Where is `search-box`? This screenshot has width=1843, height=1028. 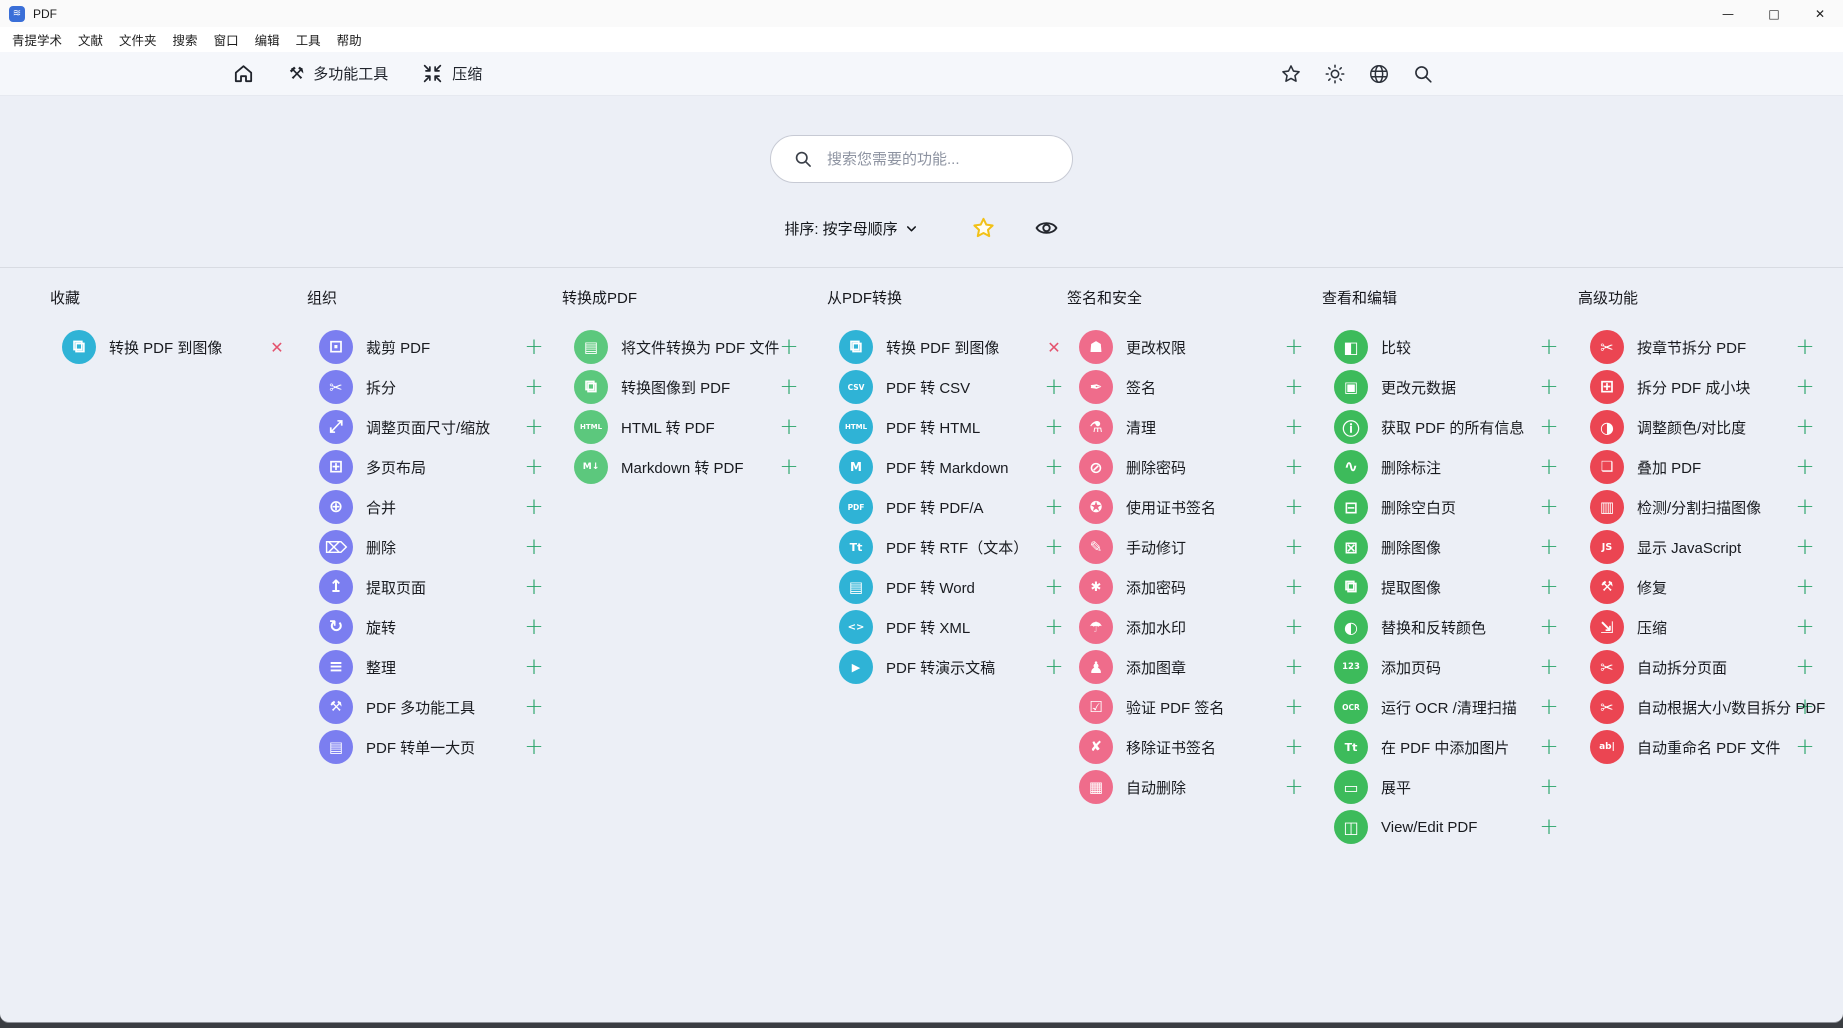
search-box is located at coordinates (921, 159).